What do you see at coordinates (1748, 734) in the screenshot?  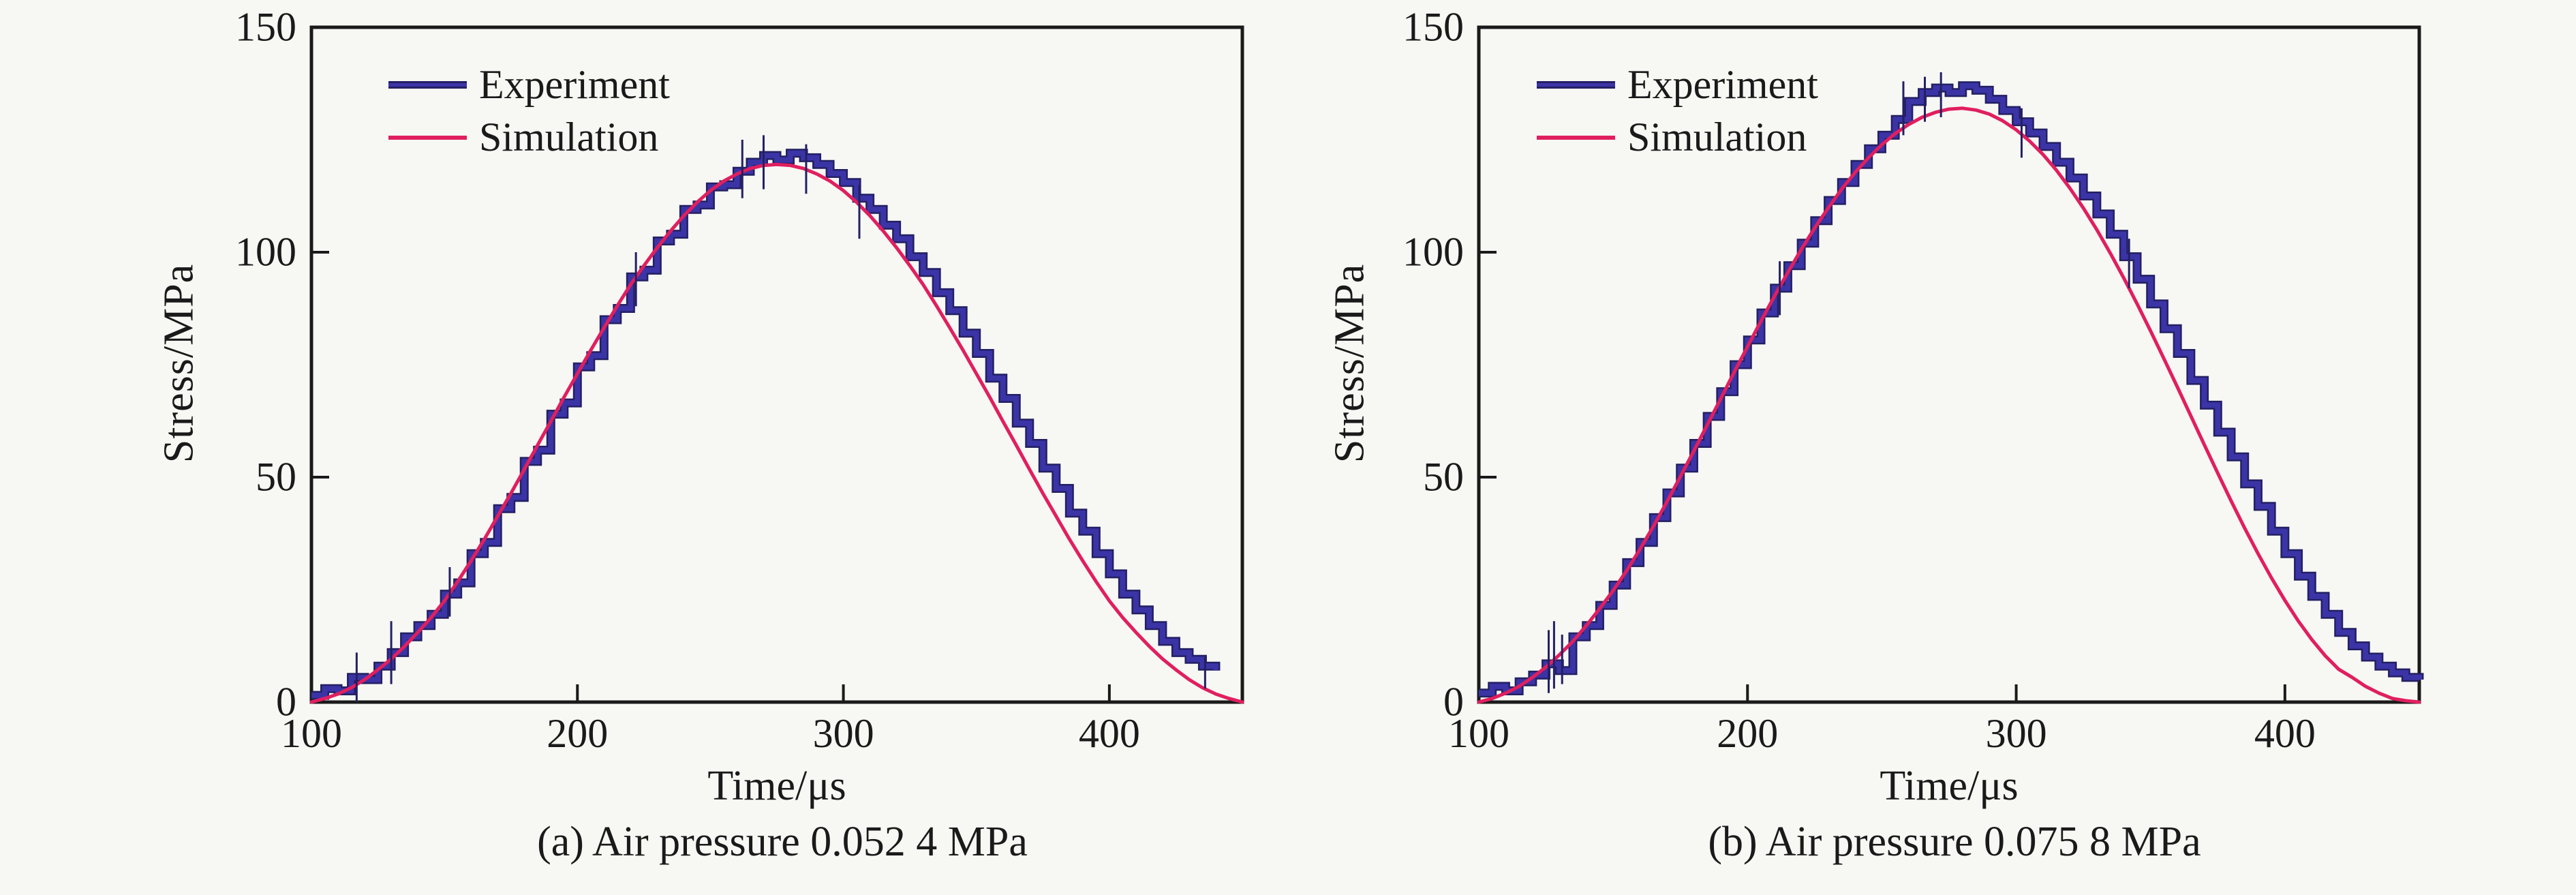 I see `x-tick-label-b: 200` at bounding box center [1748, 734].